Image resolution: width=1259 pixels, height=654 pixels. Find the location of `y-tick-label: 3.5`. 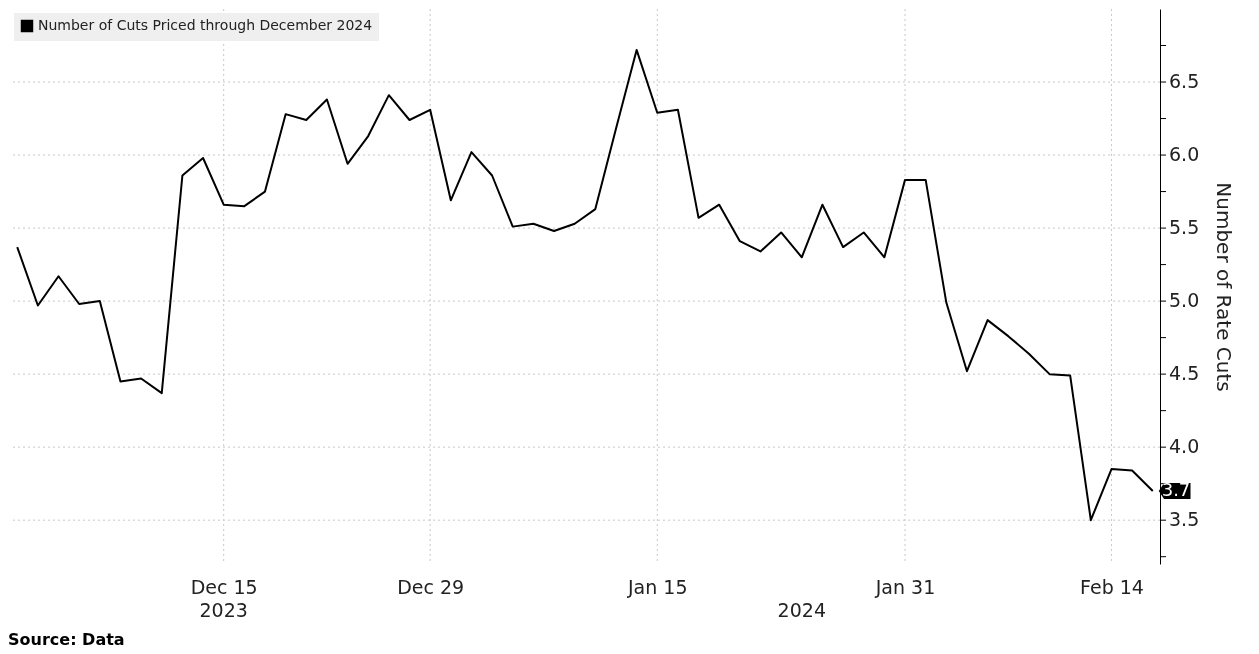

y-tick-label: 3.5 is located at coordinates (1184, 519).